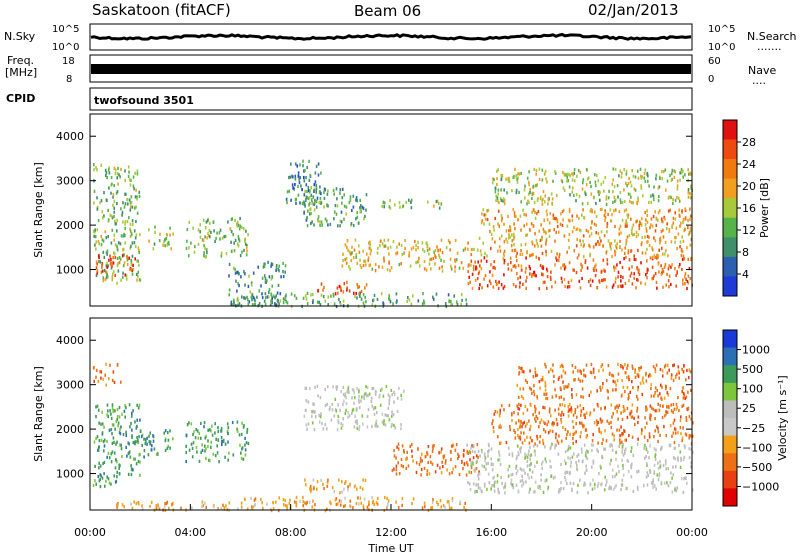 Image resolution: width=800 pixels, height=554 pixels. I want to click on colorbar-segment, so click(730, 247).